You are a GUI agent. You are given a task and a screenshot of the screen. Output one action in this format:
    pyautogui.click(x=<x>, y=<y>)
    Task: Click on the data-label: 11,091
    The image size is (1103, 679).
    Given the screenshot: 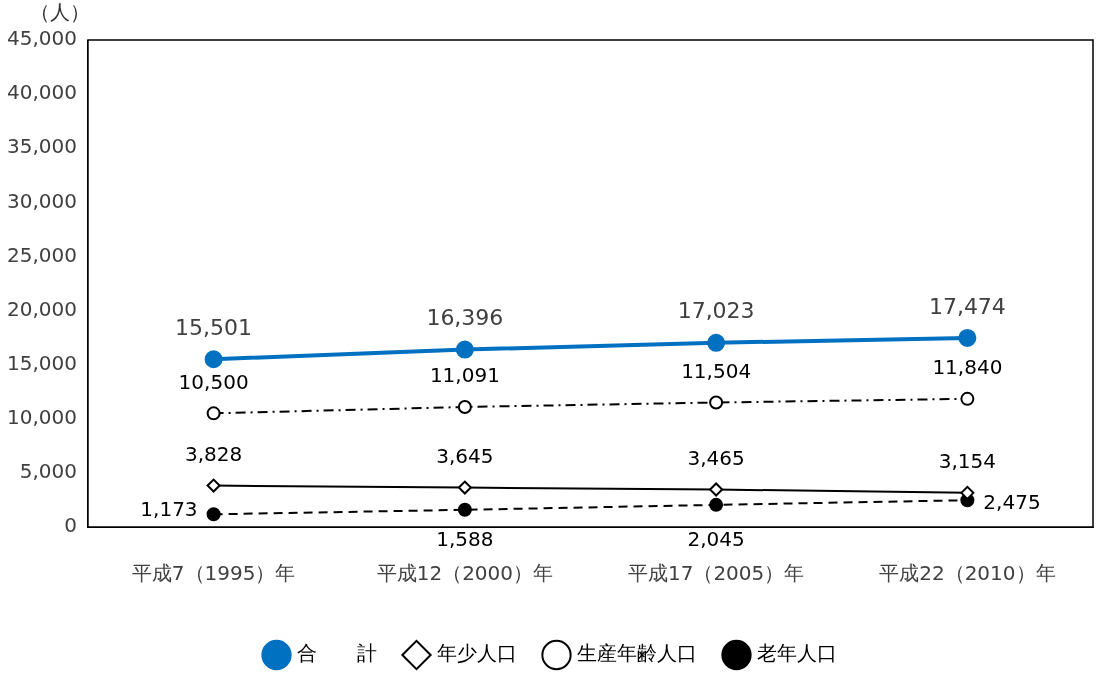 What is the action you would take?
    pyautogui.click(x=464, y=375)
    